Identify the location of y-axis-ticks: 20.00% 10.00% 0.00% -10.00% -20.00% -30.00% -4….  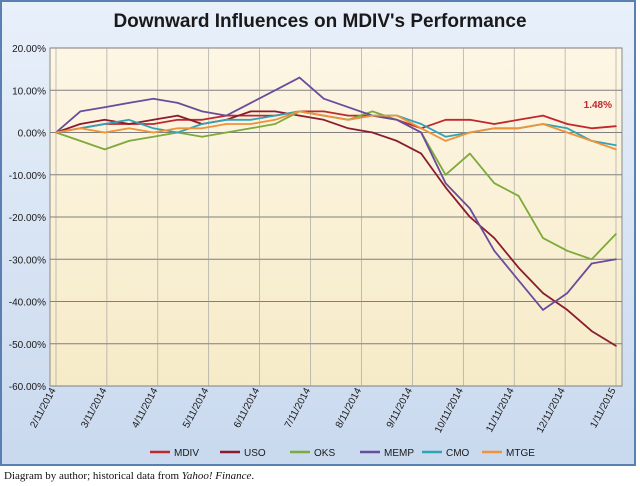
(27, 218).